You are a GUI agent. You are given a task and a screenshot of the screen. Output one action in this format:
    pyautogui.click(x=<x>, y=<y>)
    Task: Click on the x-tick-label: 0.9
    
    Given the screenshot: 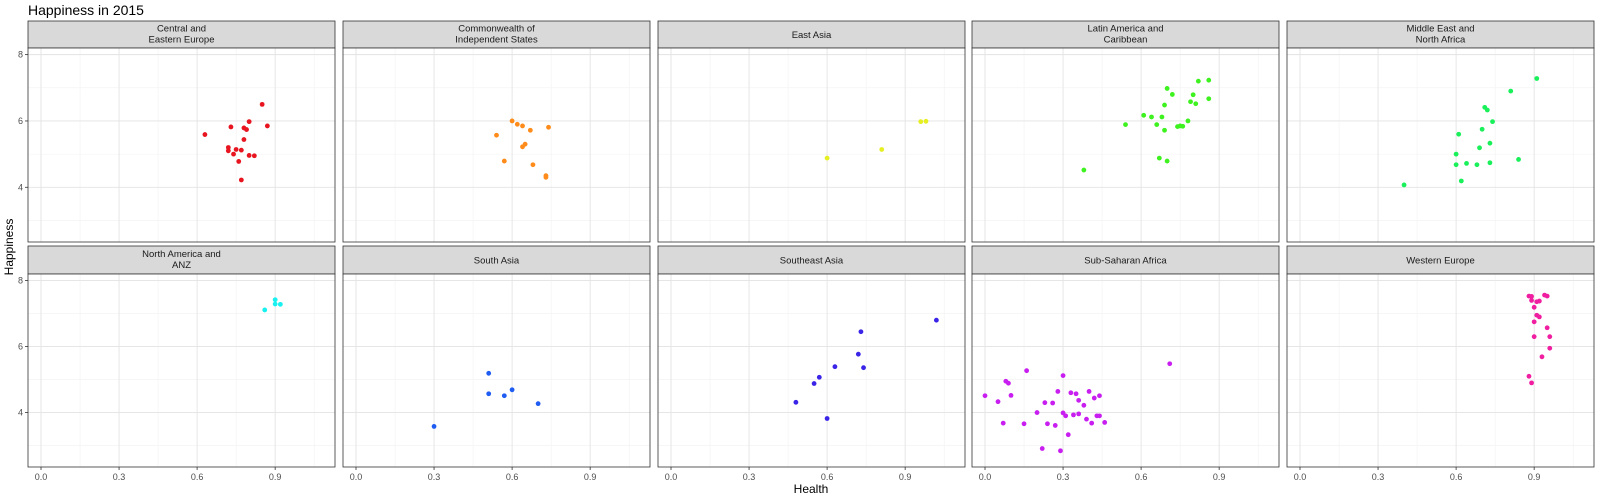 What is the action you would take?
    pyautogui.click(x=590, y=477)
    